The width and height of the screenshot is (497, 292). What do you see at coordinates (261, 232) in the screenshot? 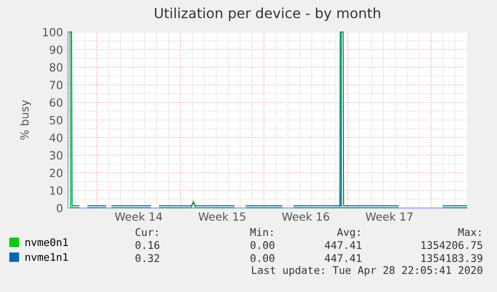
I see `text: Min:` at bounding box center [261, 232].